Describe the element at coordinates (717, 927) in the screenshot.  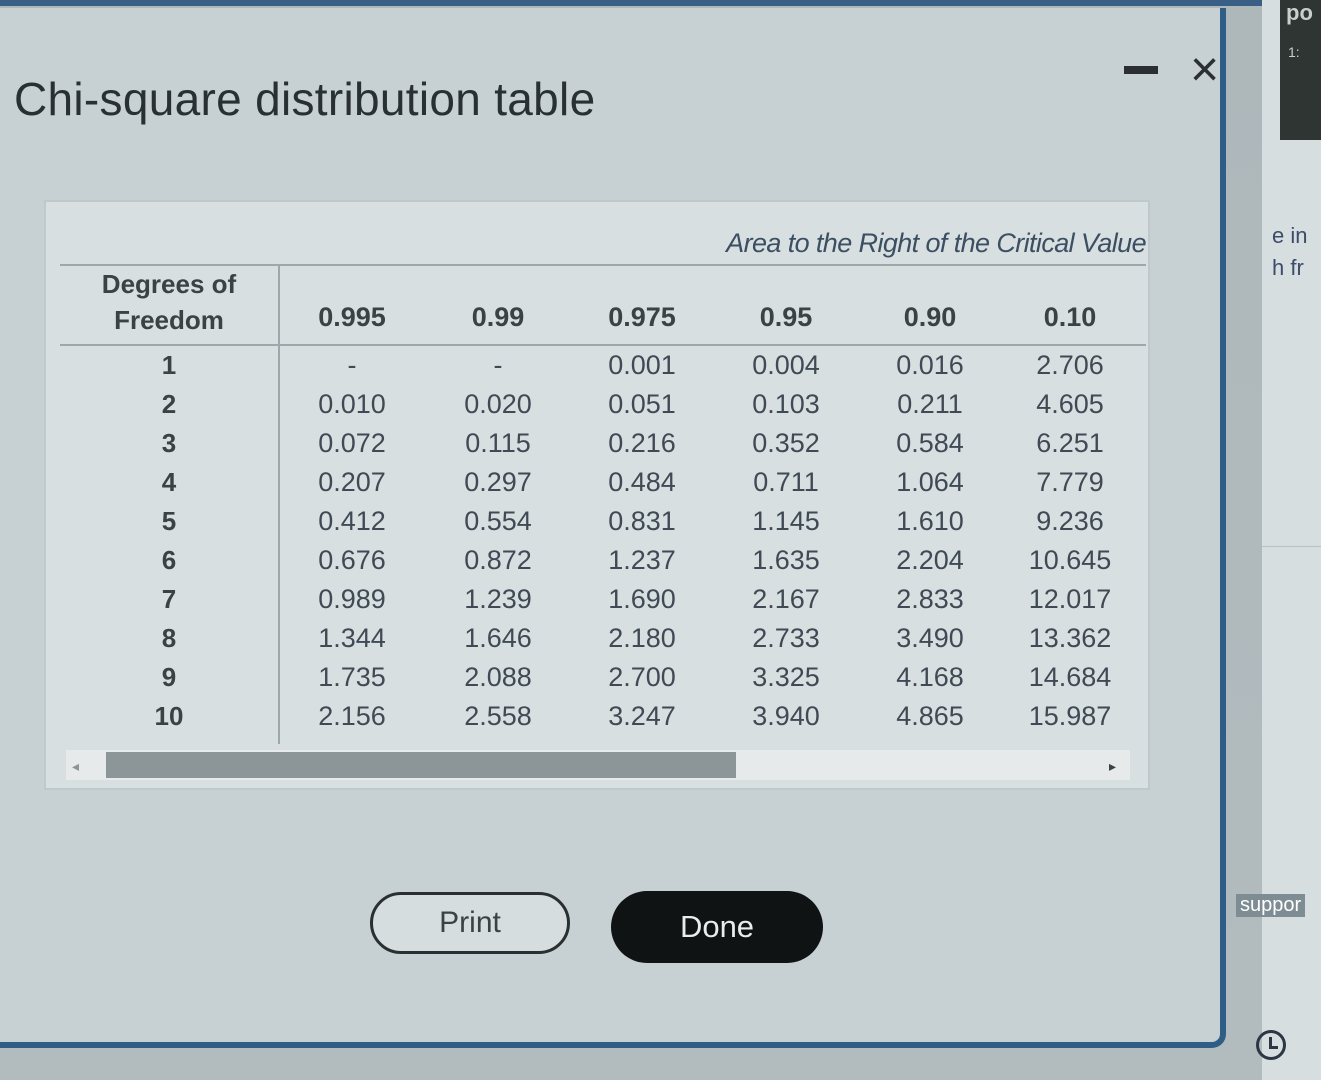
I see `done-button: Done` at that location.